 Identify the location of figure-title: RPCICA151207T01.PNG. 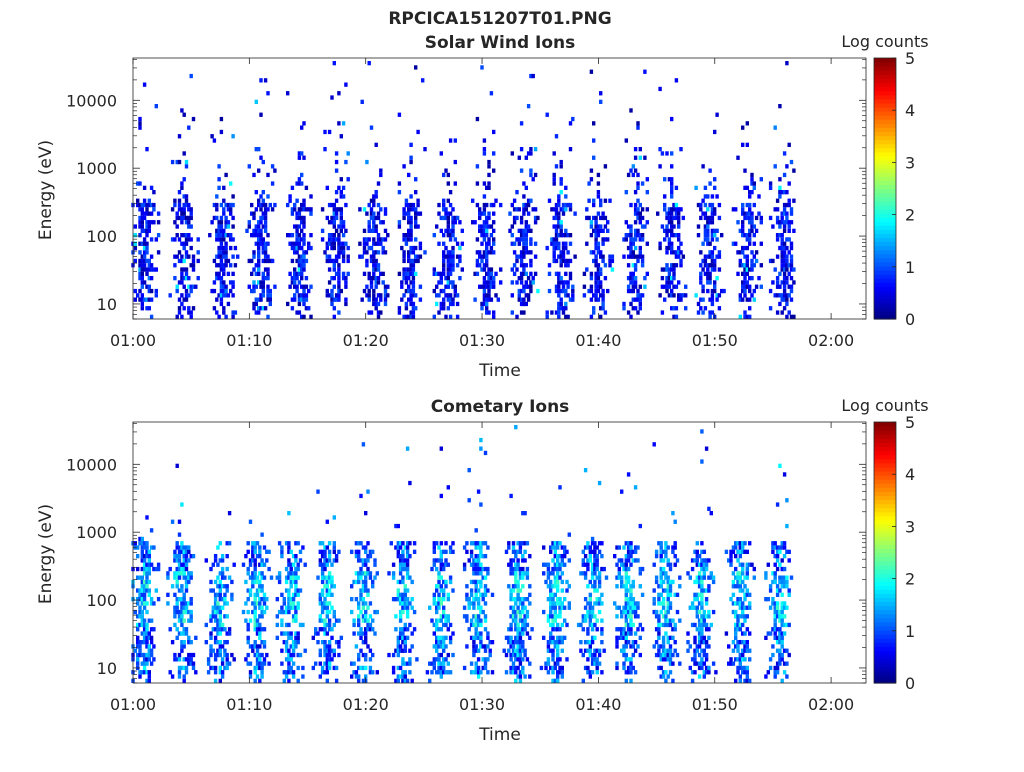
(499, 19).